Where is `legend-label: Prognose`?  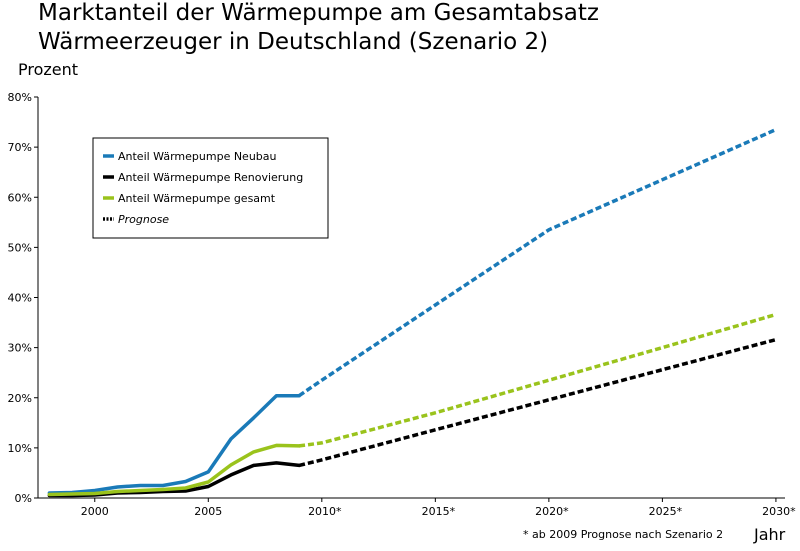 legend-label: Prognose is located at coordinates (143, 219).